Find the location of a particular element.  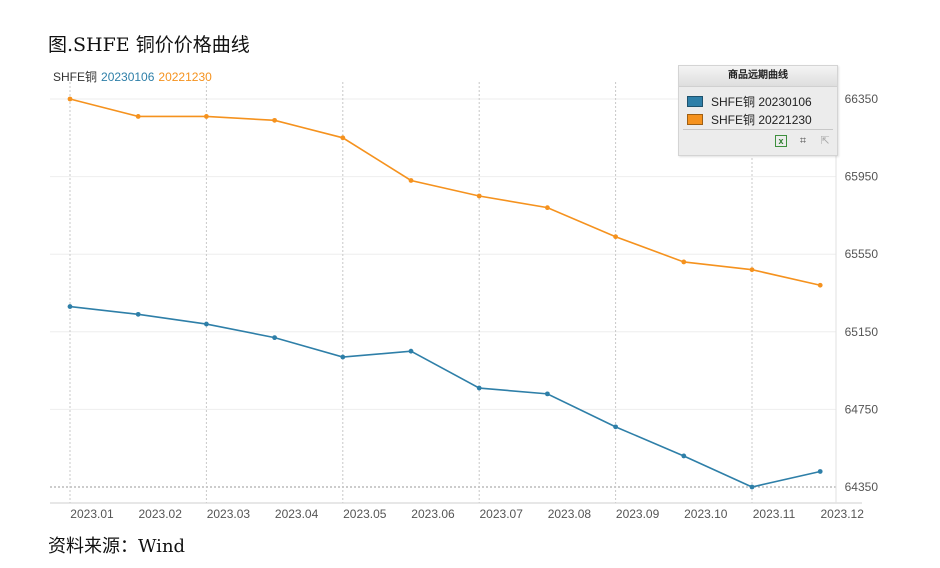

crop-icon: ⌗ is located at coordinates (803, 141).